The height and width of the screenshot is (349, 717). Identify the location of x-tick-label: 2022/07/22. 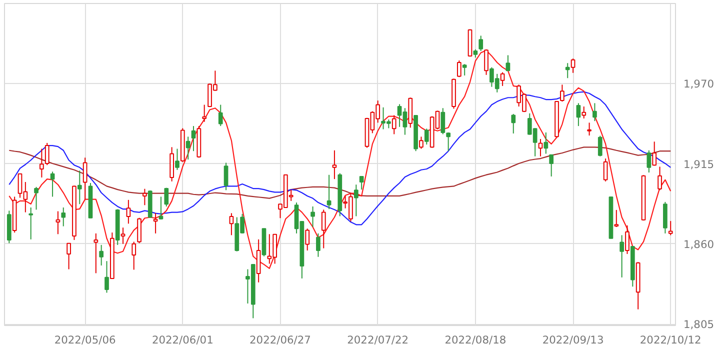
(378, 340).